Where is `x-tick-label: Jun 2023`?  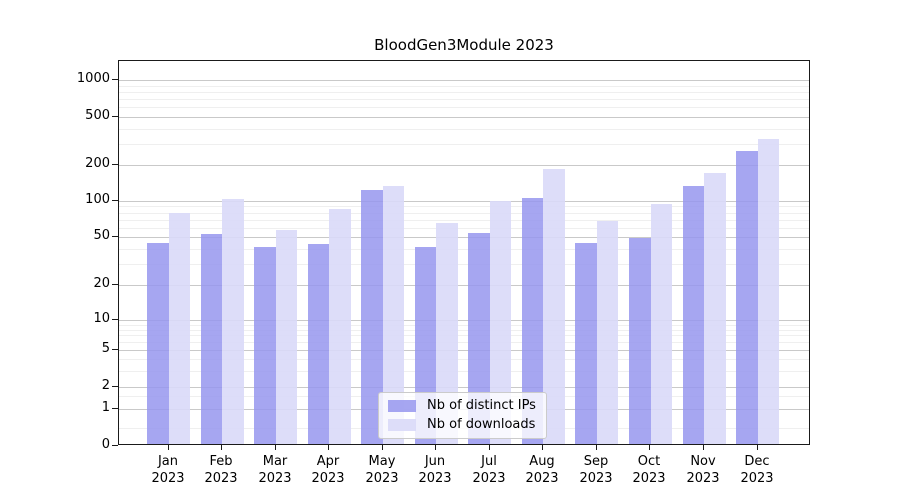
x-tick-label: Jun 2023 is located at coordinates (435, 470).